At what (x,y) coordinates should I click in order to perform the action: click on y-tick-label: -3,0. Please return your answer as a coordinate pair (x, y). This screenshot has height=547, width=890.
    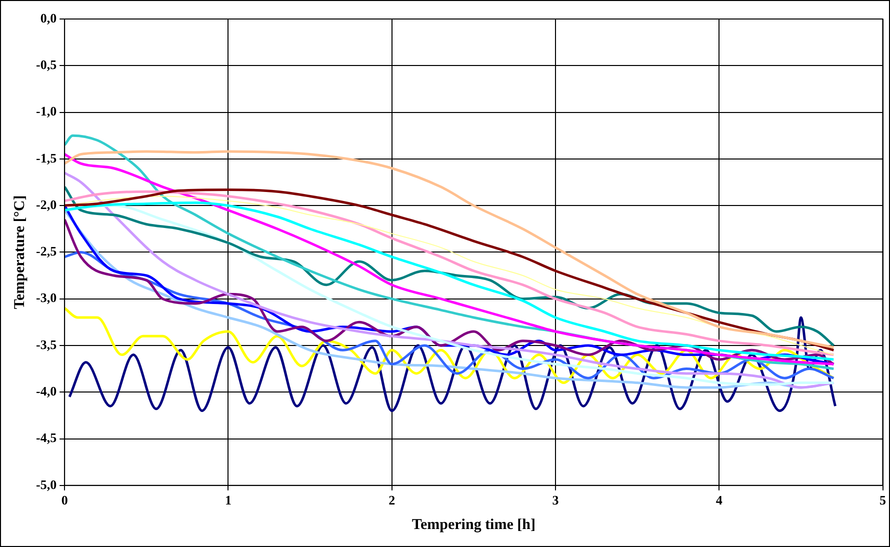
    Looking at the image, I should click on (46, 298).